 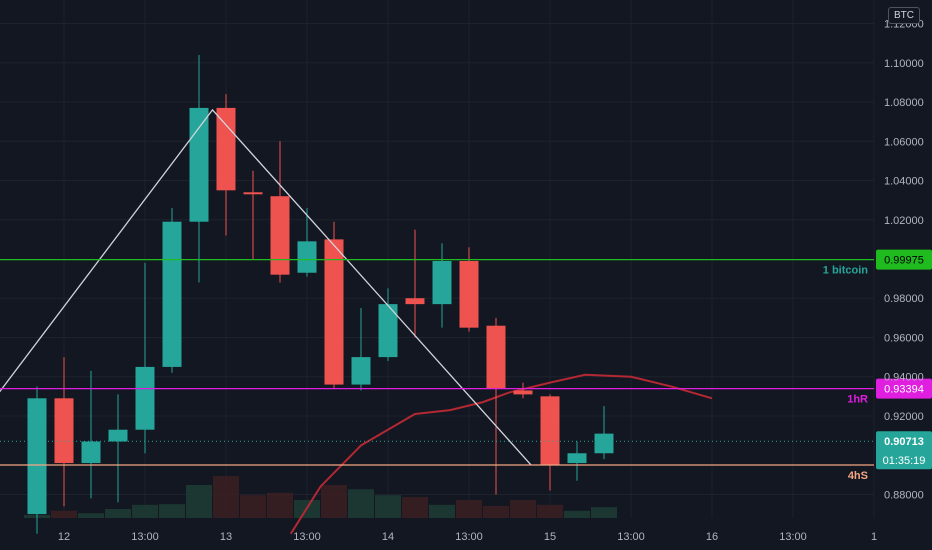 What do you see at coordinates (904, 378) in the screenshot?
I see `y-tick-label: 0.94000` at bounding box center [904, 378].